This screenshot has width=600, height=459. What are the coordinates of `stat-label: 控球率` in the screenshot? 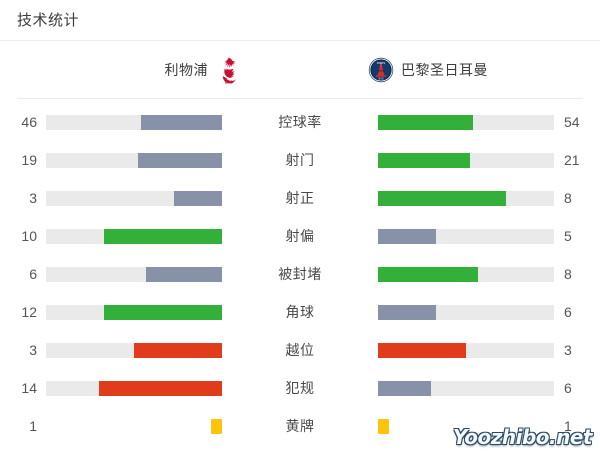 It's located at (300, 122).